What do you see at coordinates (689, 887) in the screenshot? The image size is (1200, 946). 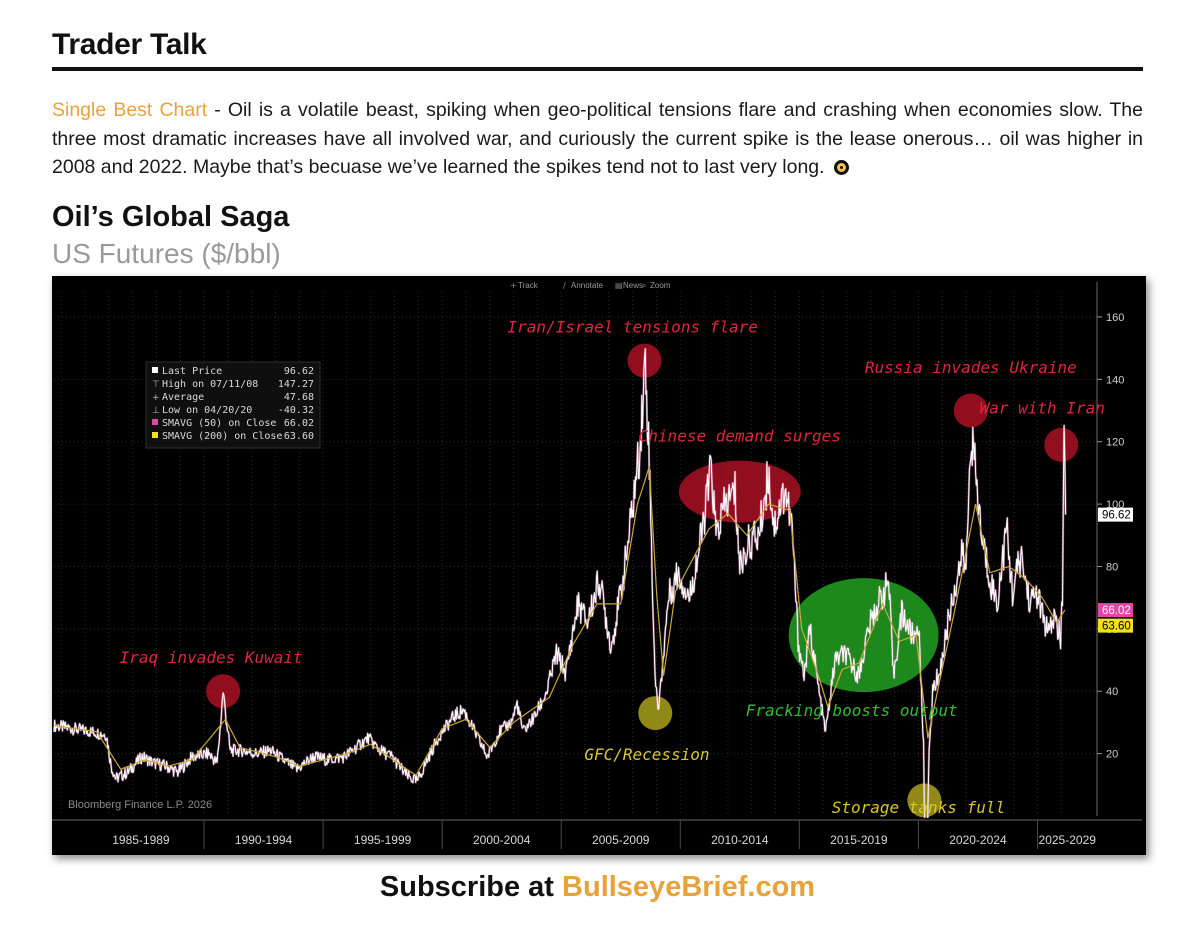 I see `subscribe-link: BullseyeBrief.com` at bounding box center [689, 887].